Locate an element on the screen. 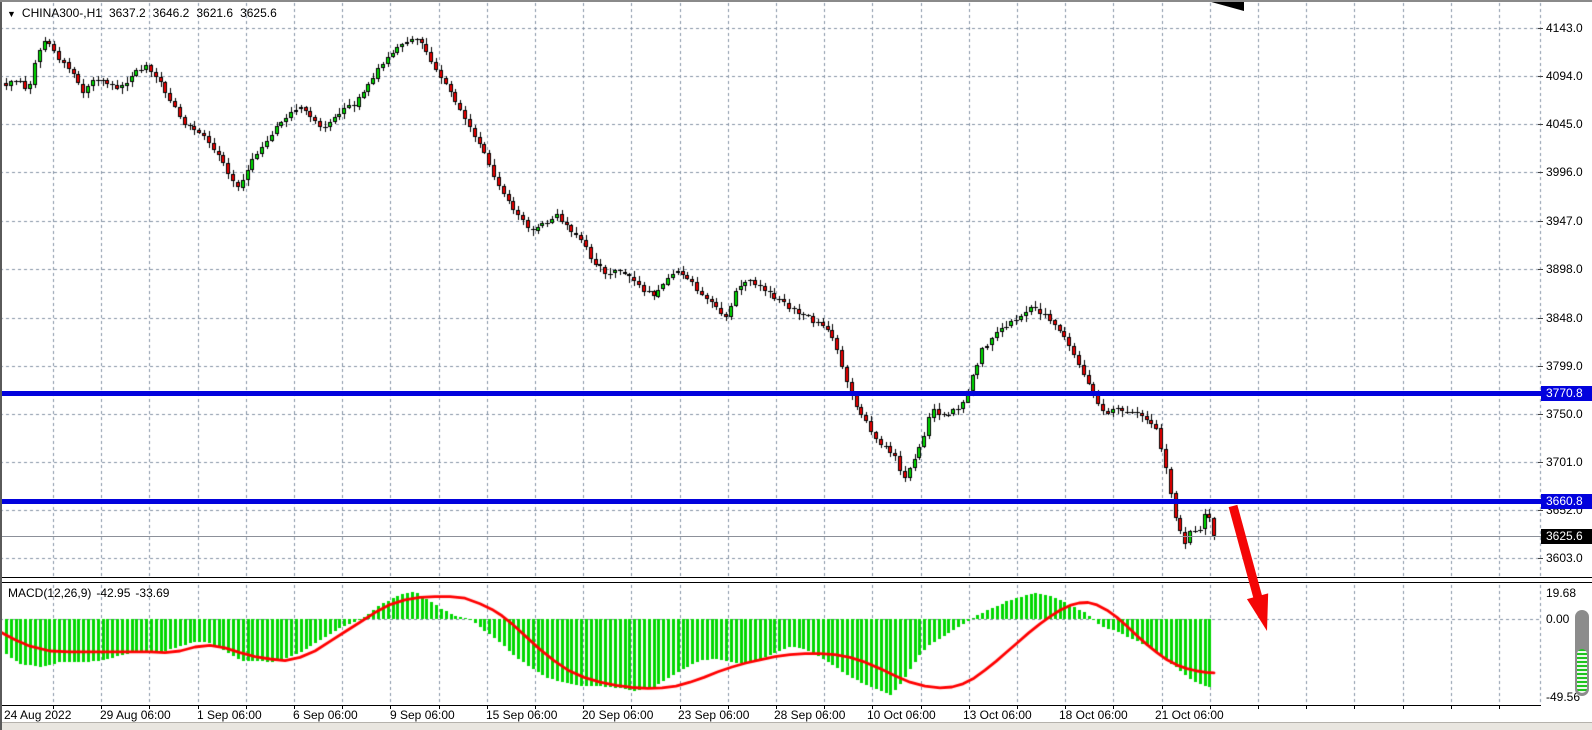 This screenshot has height=730, width=1592. y-axis-label: 3603.0 is located at coordinates (1564, 558).